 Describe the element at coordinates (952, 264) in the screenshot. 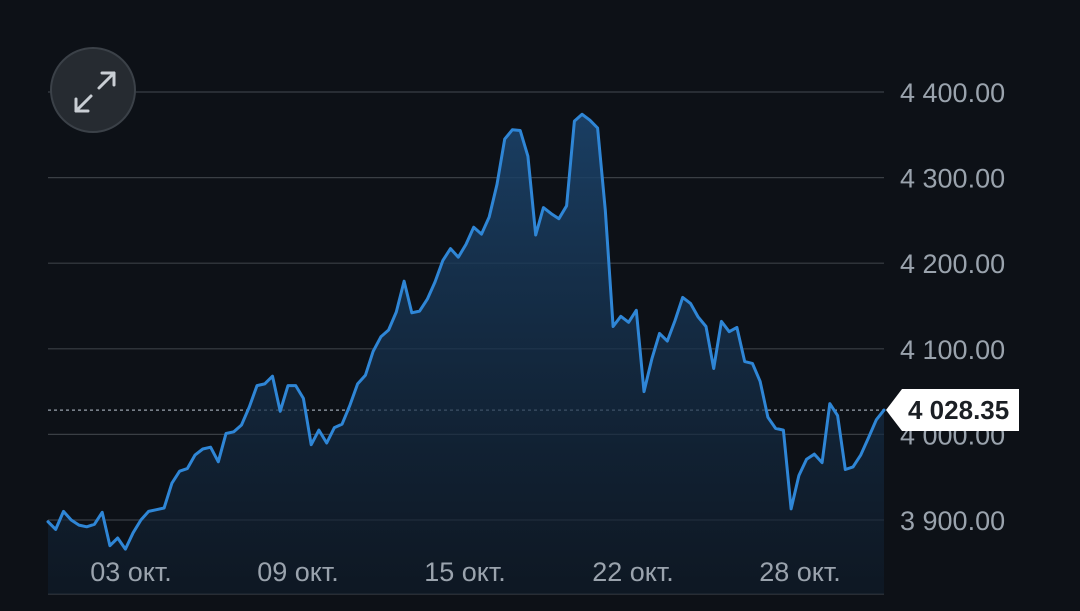

I see `y-tick-label: 4 200.00` at that location.